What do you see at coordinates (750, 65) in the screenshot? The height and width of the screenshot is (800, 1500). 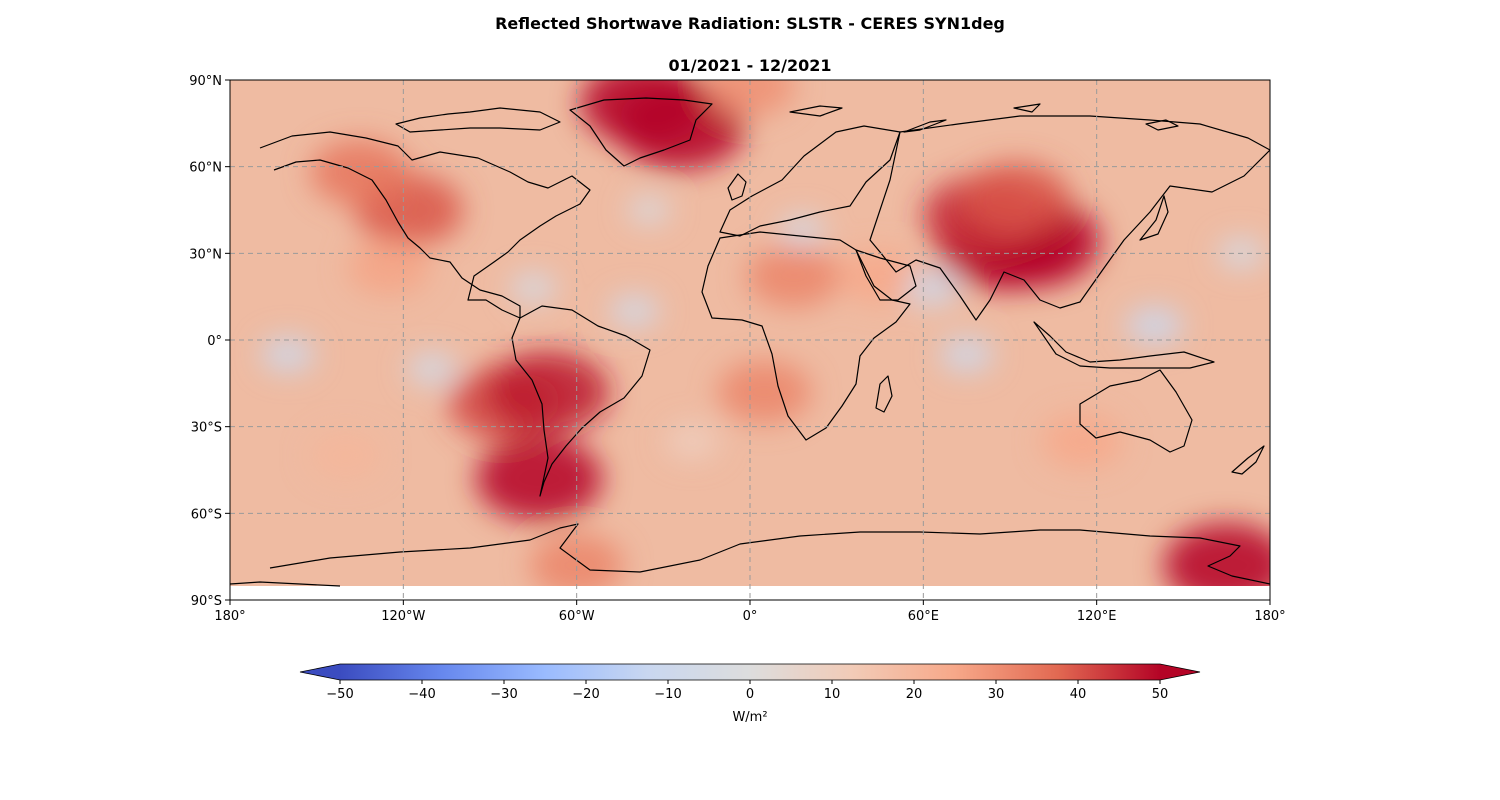 I see `figure-subtitle: 01/2021 - 12/2021` at bounding box center [750, 65].